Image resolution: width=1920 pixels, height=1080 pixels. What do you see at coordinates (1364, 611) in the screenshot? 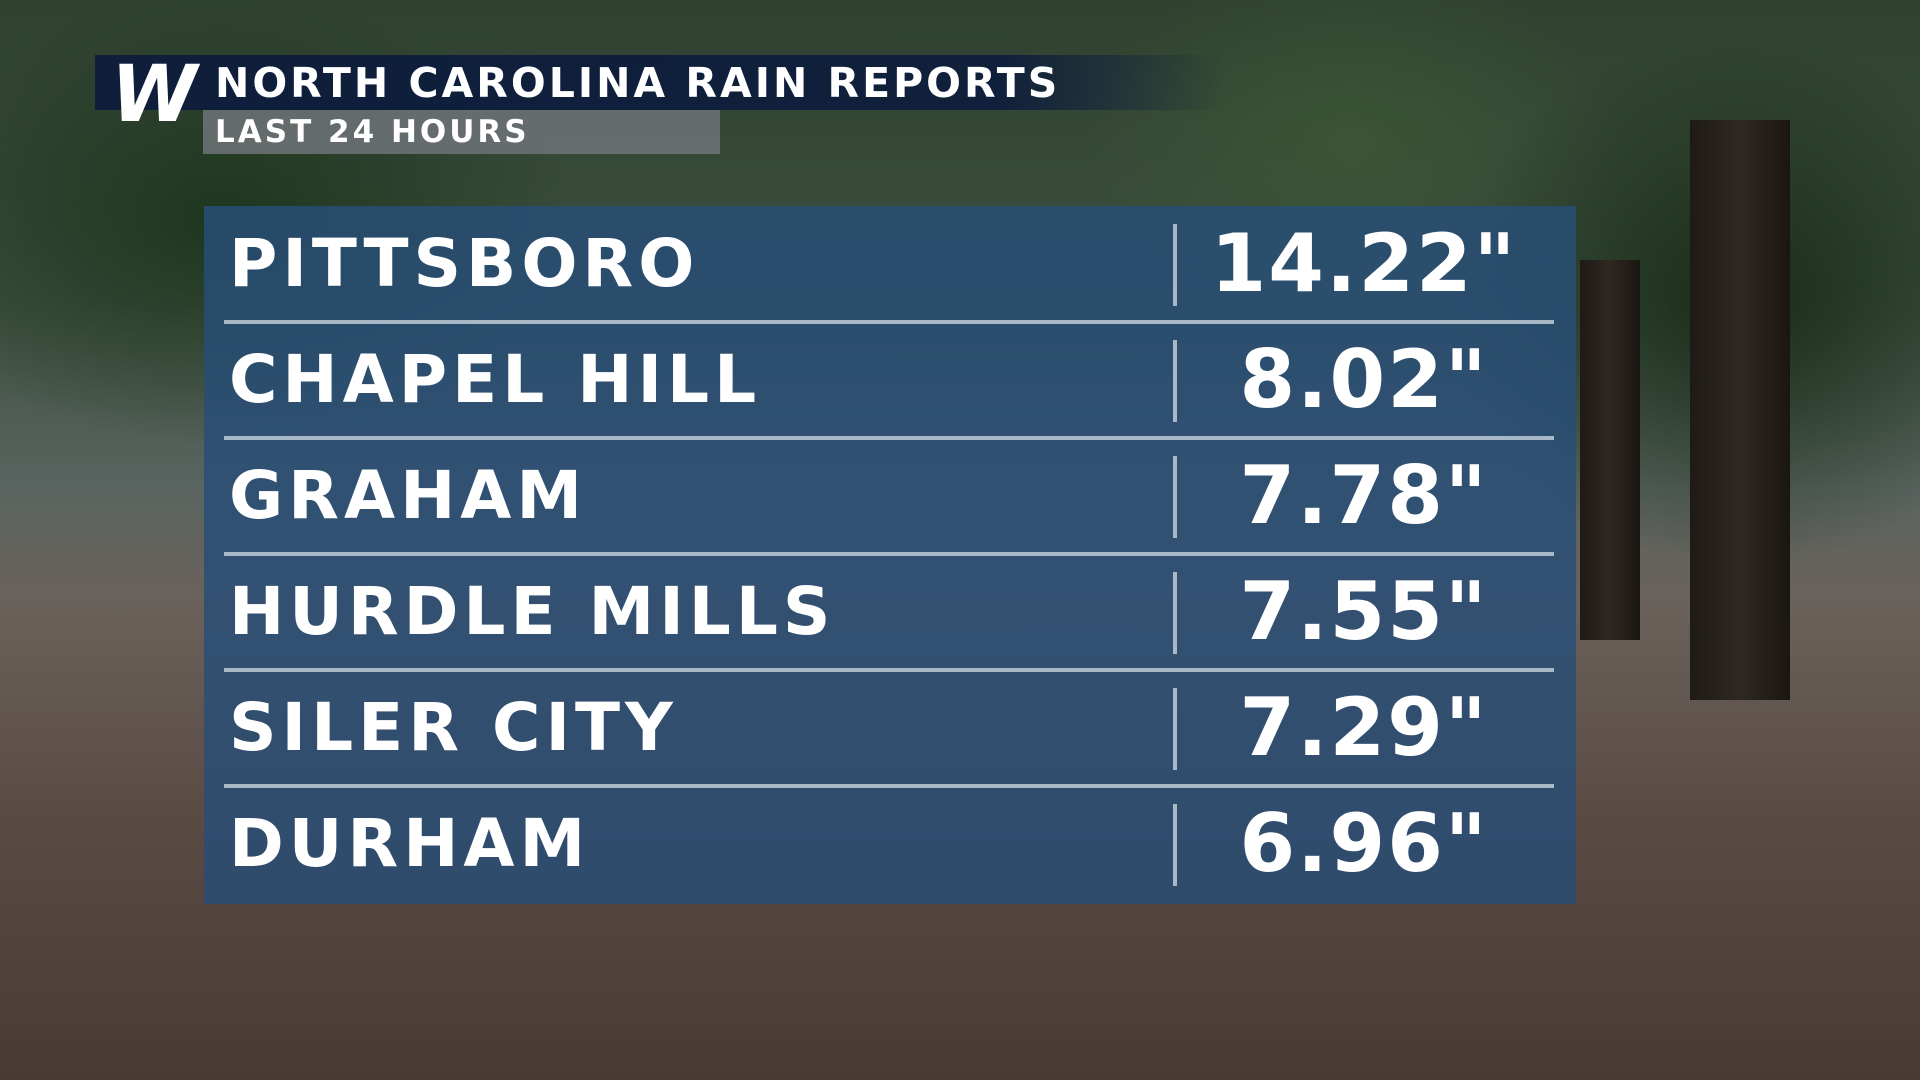
I see `rainfall: 7.55"` at bounding box center [1364, 611].